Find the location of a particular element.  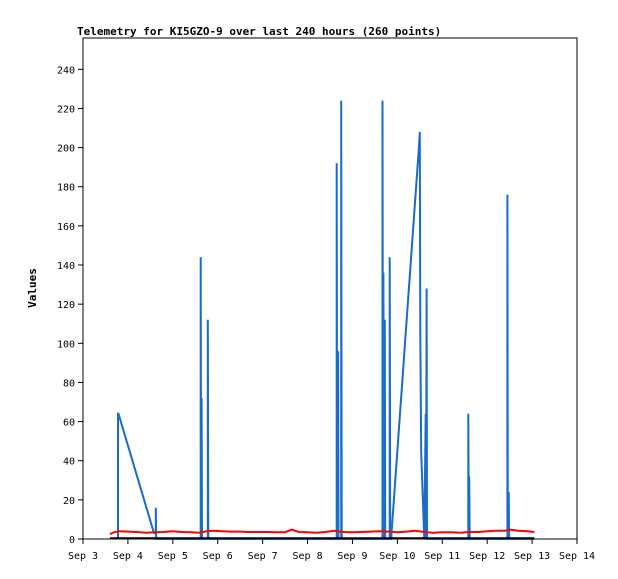

y-tick-label: 140 is located at coordinates (66, 266).